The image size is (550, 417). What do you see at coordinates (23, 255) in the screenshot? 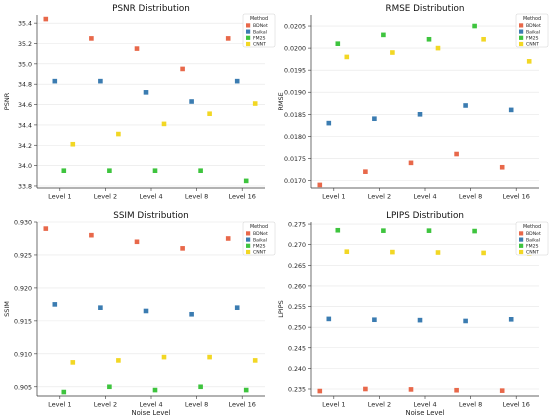
I see `y-tick-label: 0.925` at bounding box center [23, 255].